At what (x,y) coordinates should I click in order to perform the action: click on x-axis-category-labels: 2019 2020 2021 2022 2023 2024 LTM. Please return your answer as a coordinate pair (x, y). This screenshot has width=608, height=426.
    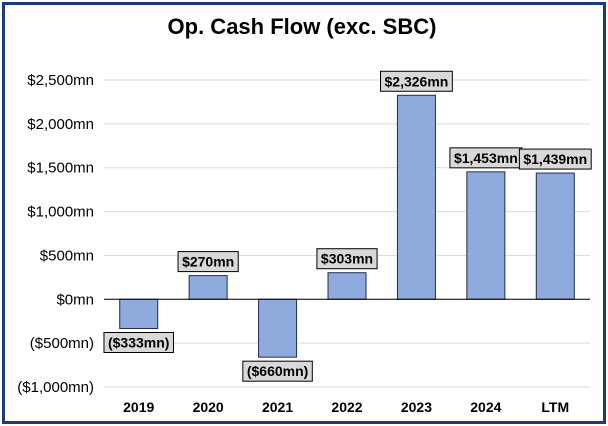
    Looking at the image, I should click on (346, 407).